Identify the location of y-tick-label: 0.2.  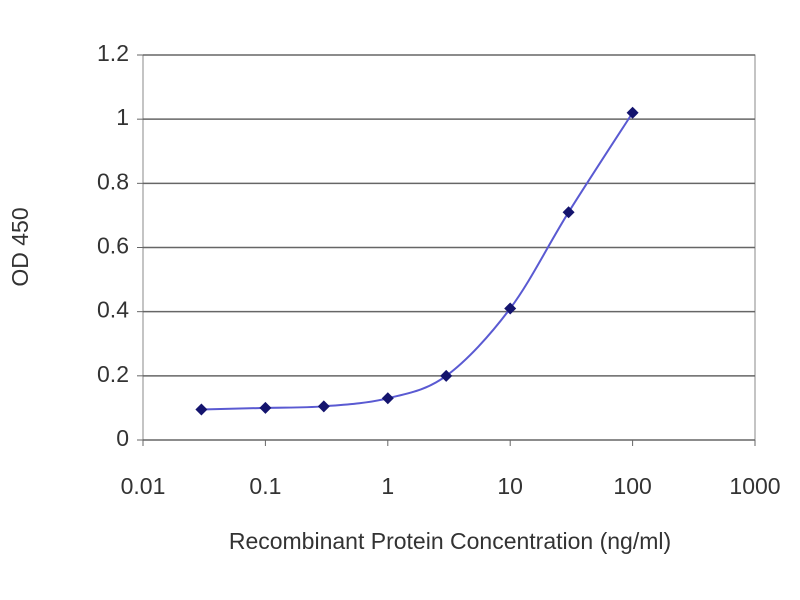
(113, 374).